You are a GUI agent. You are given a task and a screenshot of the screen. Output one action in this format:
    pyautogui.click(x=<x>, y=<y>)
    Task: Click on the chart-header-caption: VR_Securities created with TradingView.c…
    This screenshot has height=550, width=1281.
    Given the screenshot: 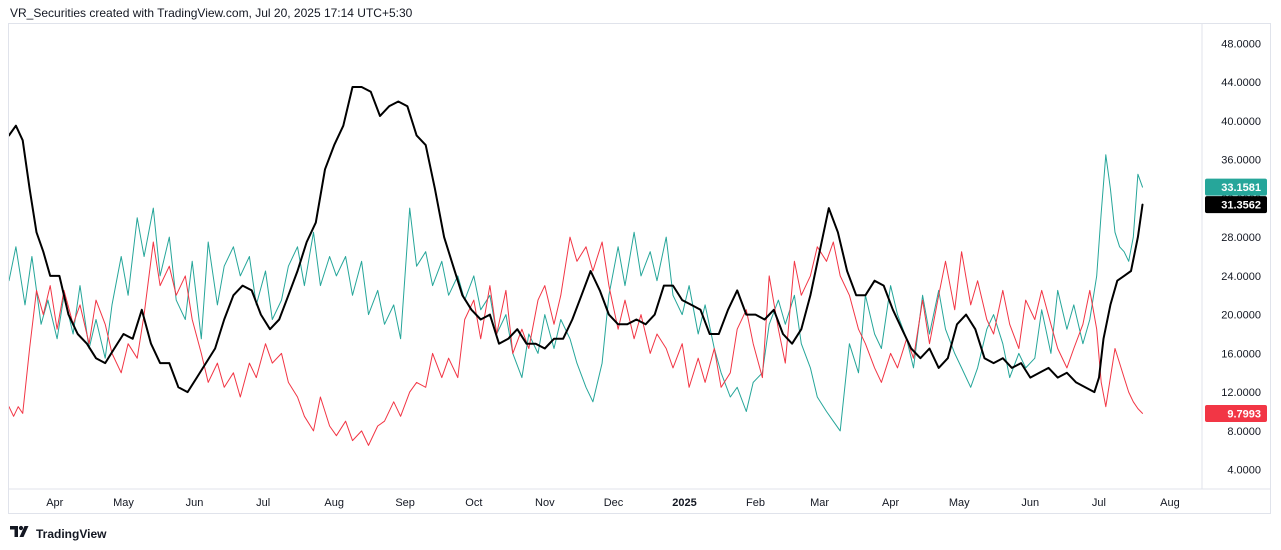 What is the action you would take?
    pyautogui.click(x=211, y=13)
    